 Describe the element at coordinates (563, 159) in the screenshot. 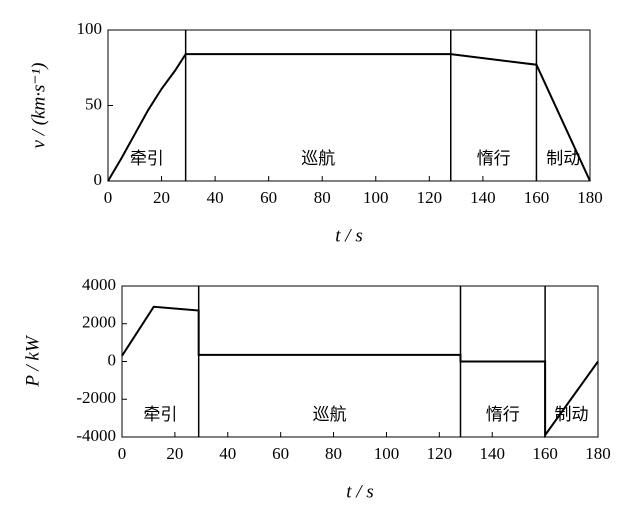

I see `phase-label: 制动` at that location.